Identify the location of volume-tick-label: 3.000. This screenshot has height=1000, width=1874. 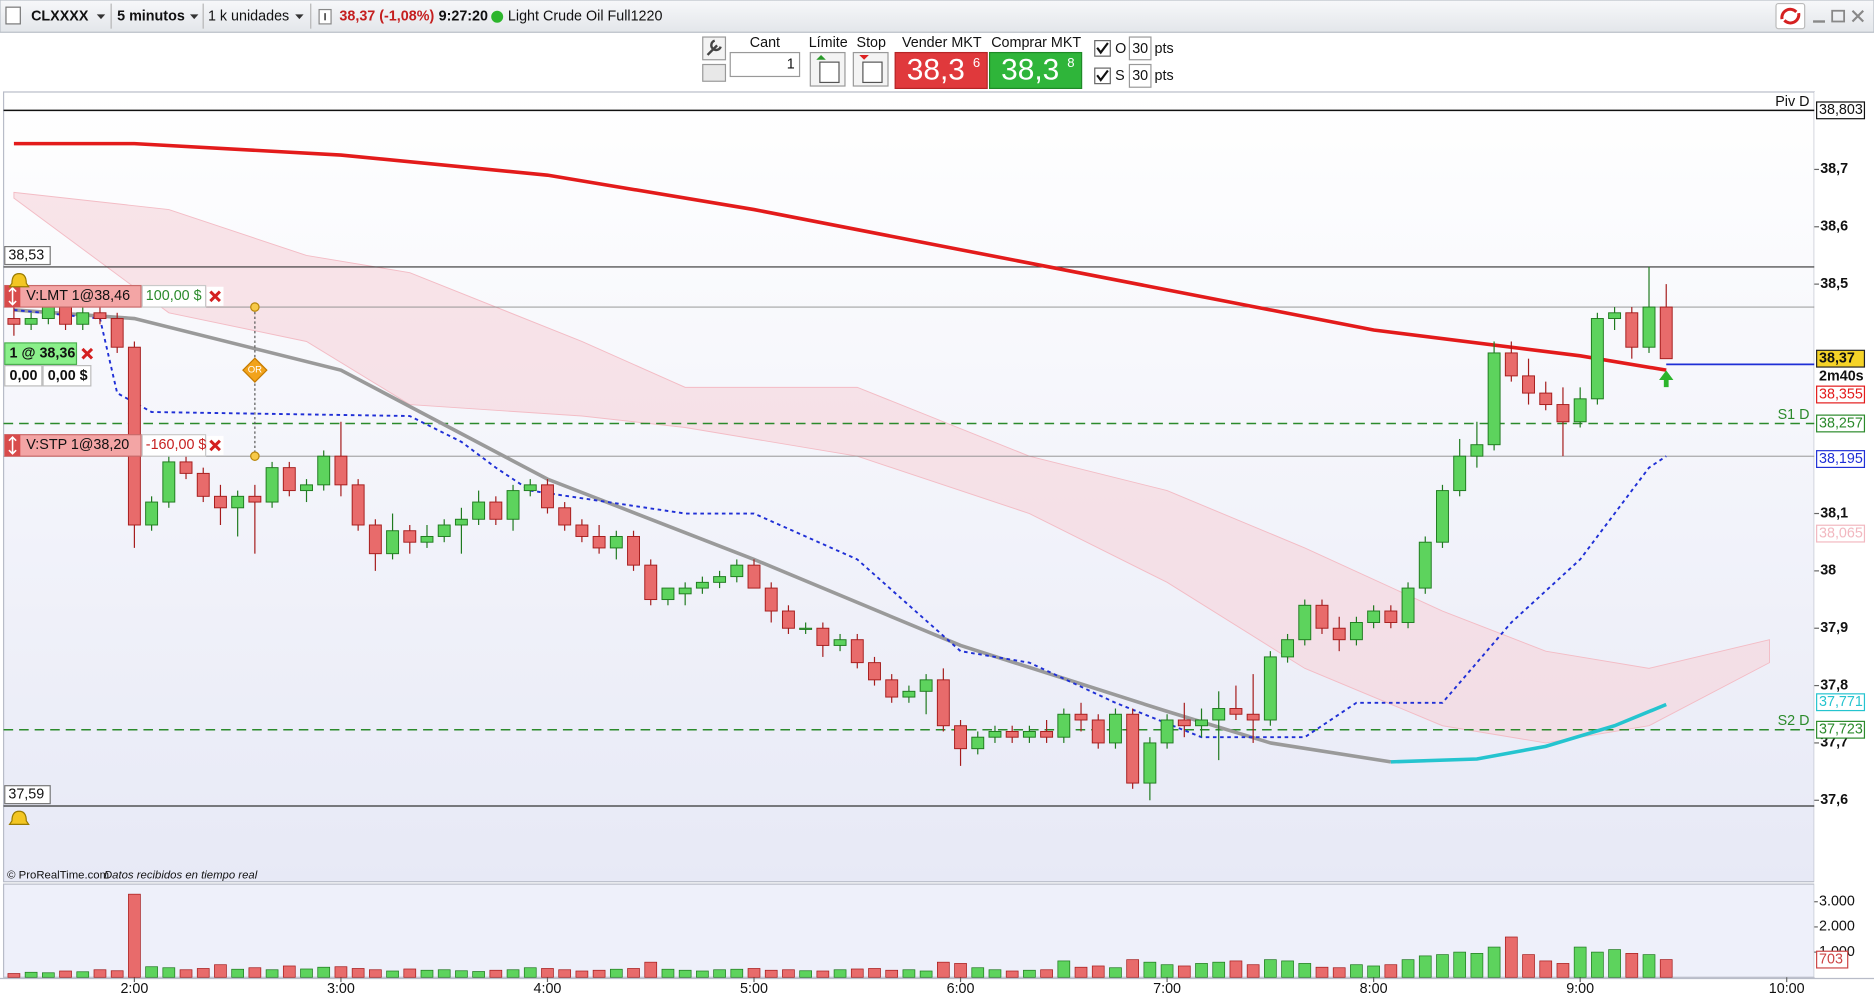
(1837, 902).